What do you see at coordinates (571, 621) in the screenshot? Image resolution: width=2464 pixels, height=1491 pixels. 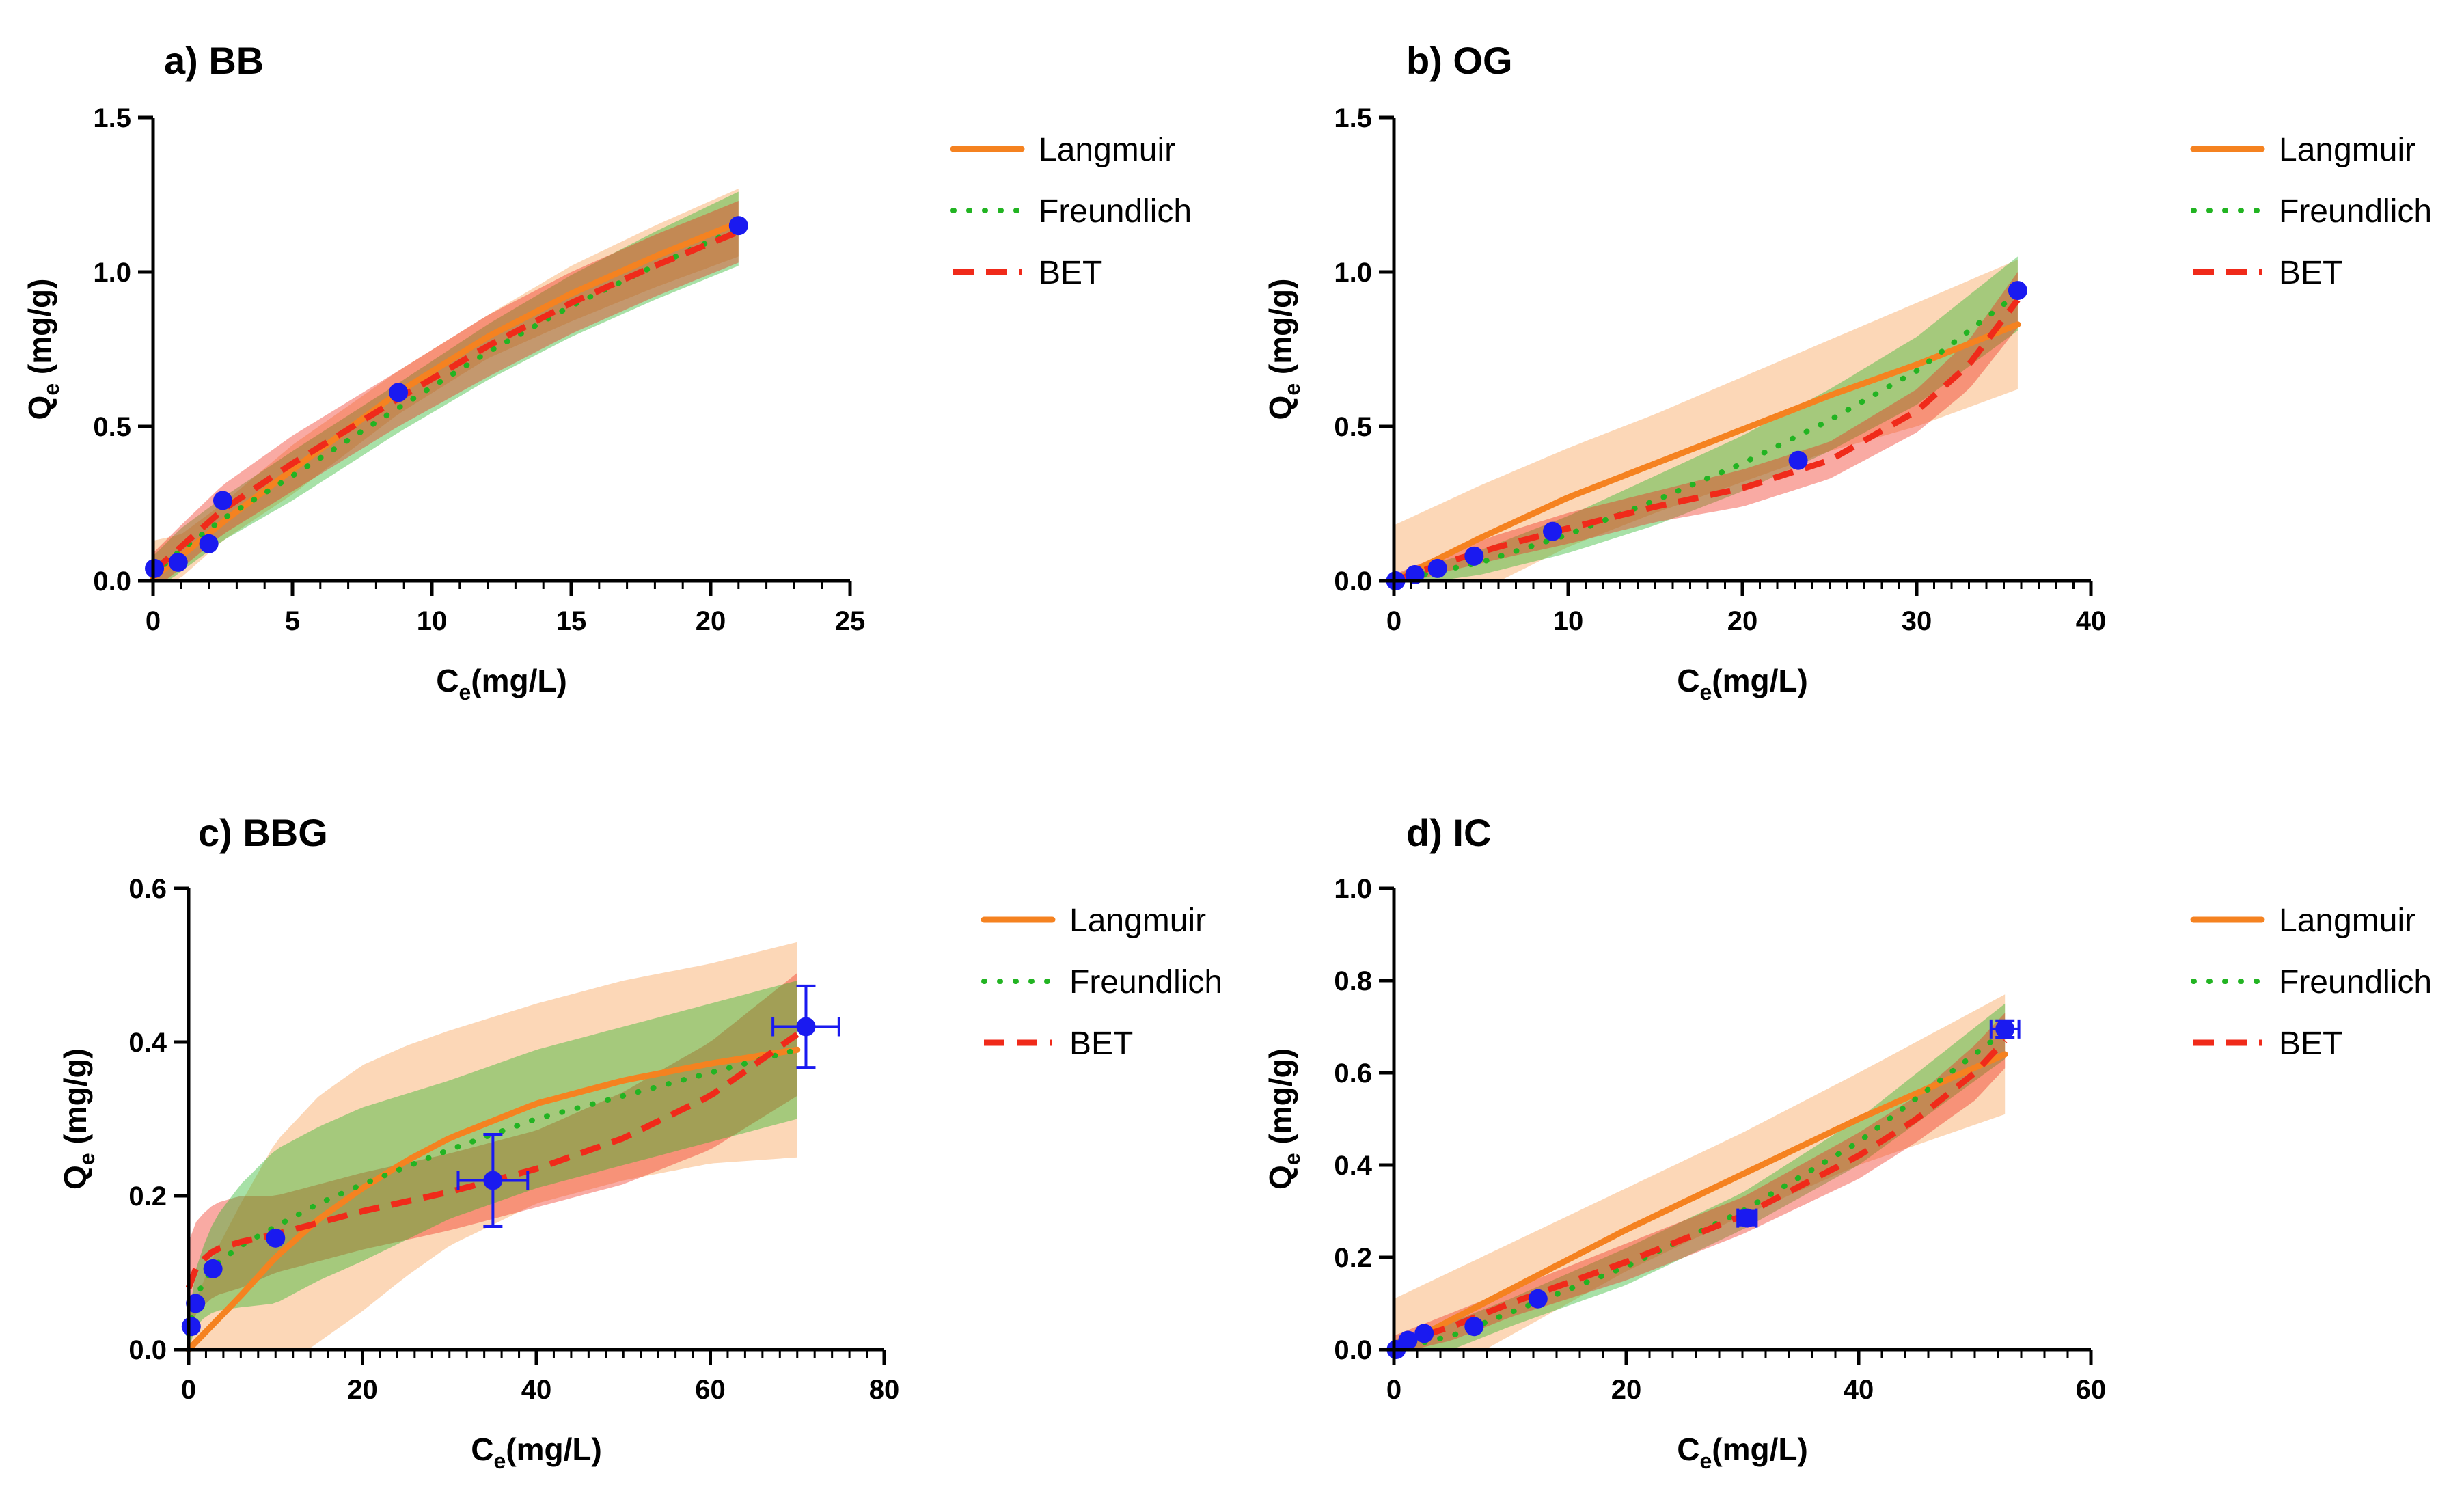 I see `x-tick-label: 15` at bounding box center [571, 621].